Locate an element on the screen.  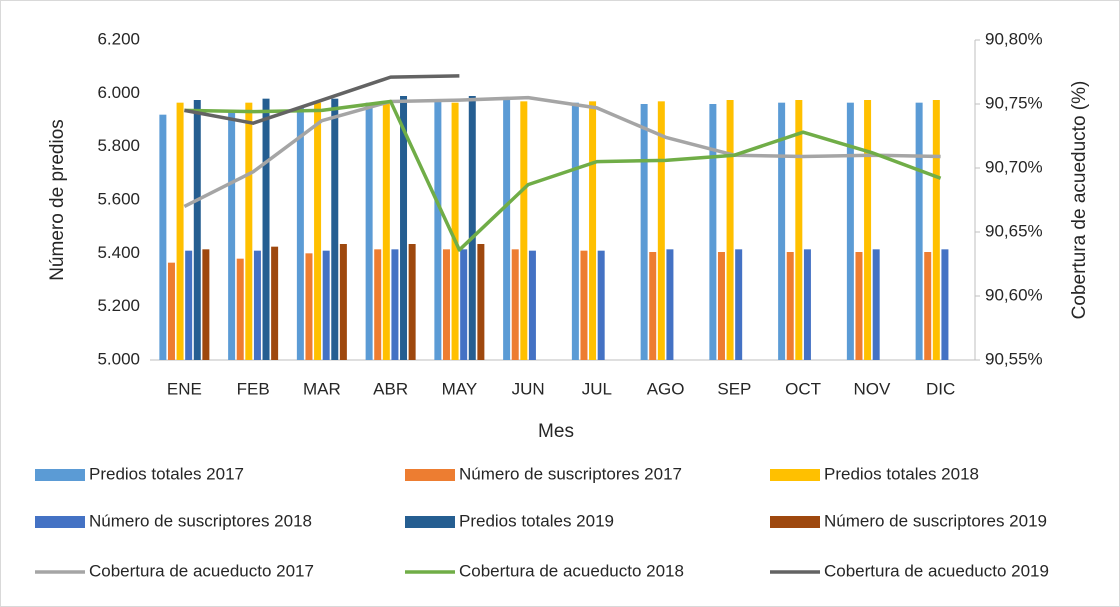
y-tick-label: 5.200 is located at coordinates (118, 305).